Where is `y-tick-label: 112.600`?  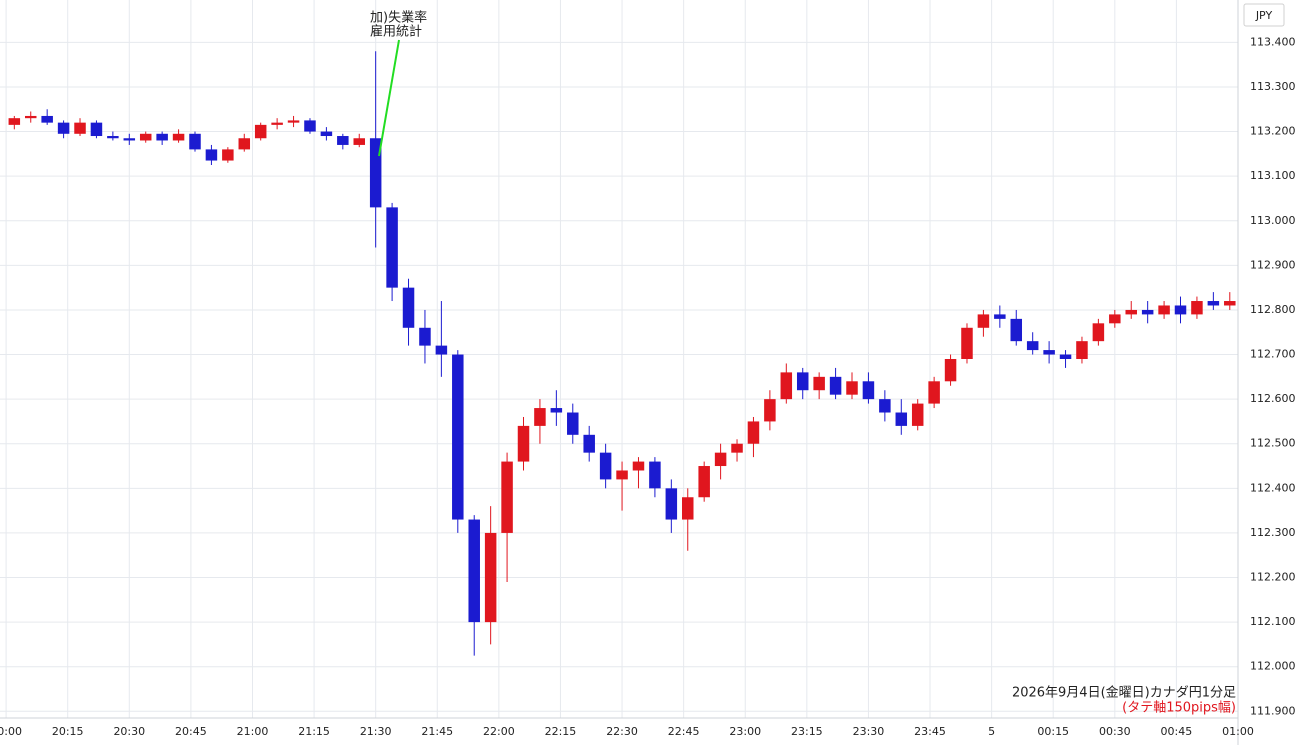 y-tick-label: 112.600 is located at coordinates (1273, 398).